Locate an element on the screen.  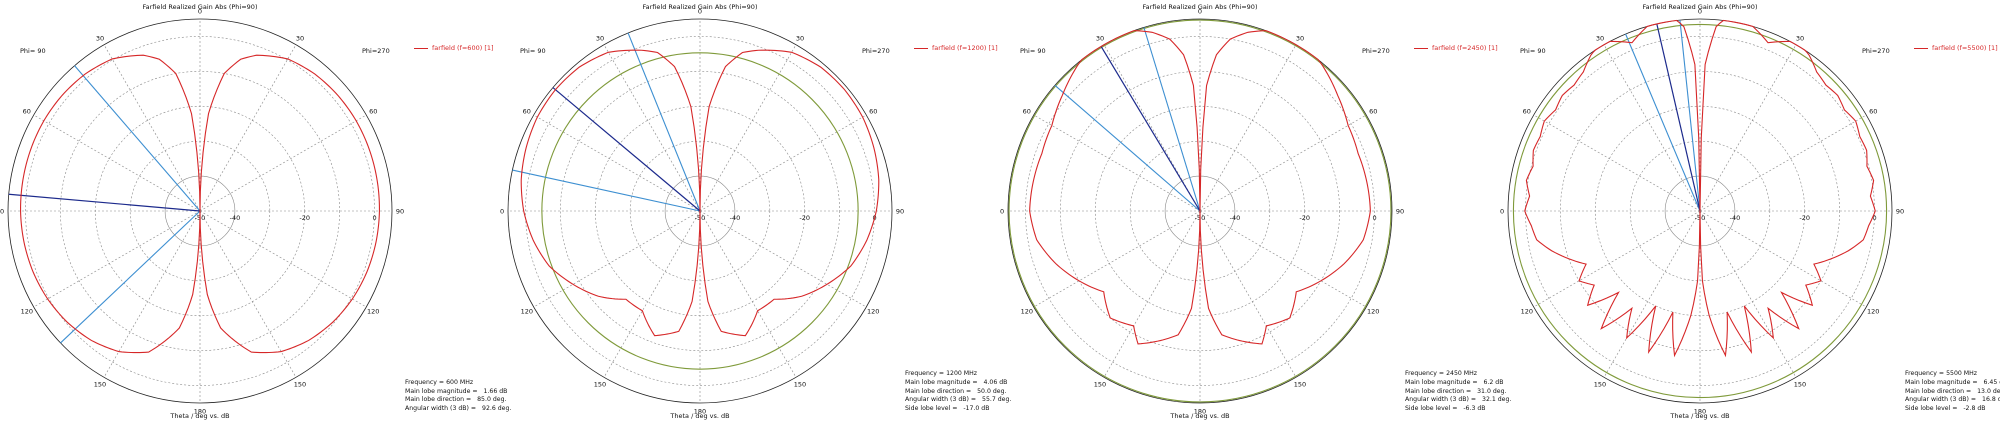
guide-circle is located at coordinates (700, 211).